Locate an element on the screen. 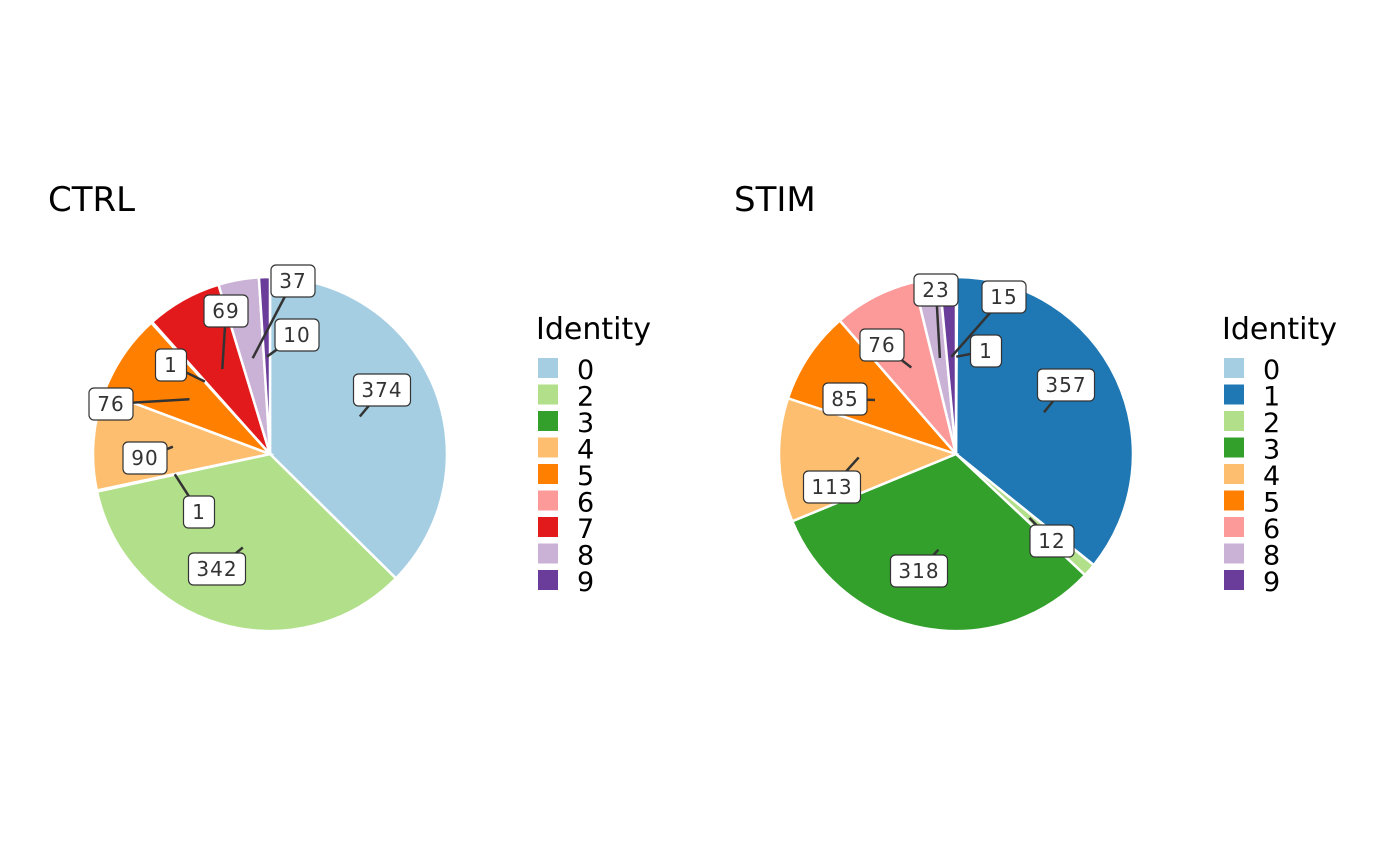 The image size is (1400, 866). slice-value-label-9: 10 is located at coordinates (296, 335).